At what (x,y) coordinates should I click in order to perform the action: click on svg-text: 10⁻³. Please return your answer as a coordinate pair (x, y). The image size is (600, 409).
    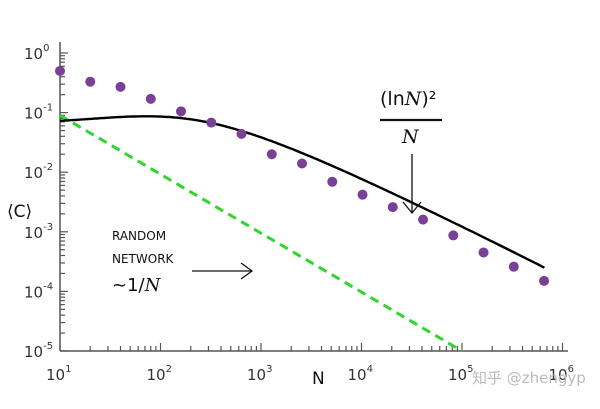
    Looking at the image, I should click on (38, 232).